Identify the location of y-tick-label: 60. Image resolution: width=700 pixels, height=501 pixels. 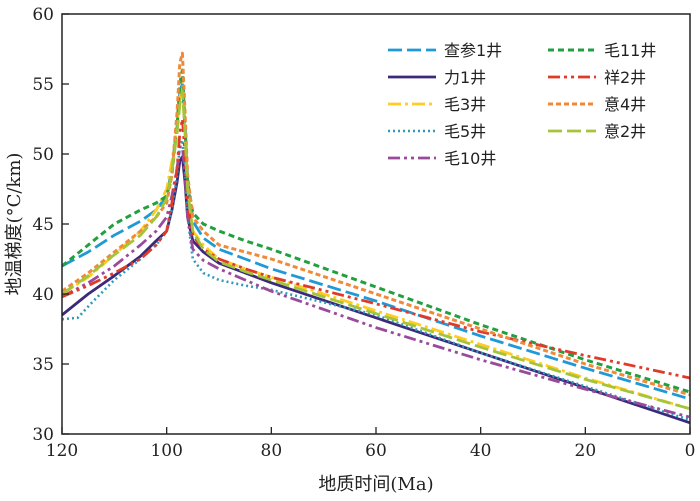
(43, 15).